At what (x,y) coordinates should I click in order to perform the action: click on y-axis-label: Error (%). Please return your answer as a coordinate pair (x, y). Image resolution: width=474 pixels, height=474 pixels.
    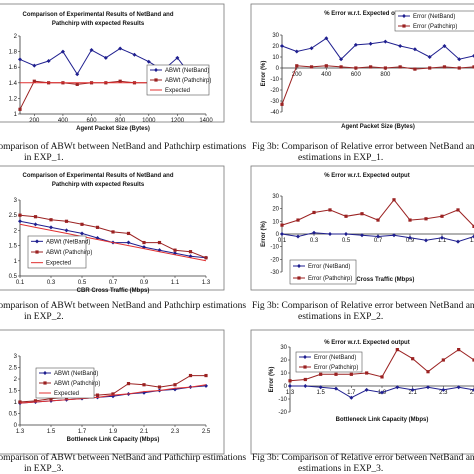
    Looking at the image, I should click on (264, 74).